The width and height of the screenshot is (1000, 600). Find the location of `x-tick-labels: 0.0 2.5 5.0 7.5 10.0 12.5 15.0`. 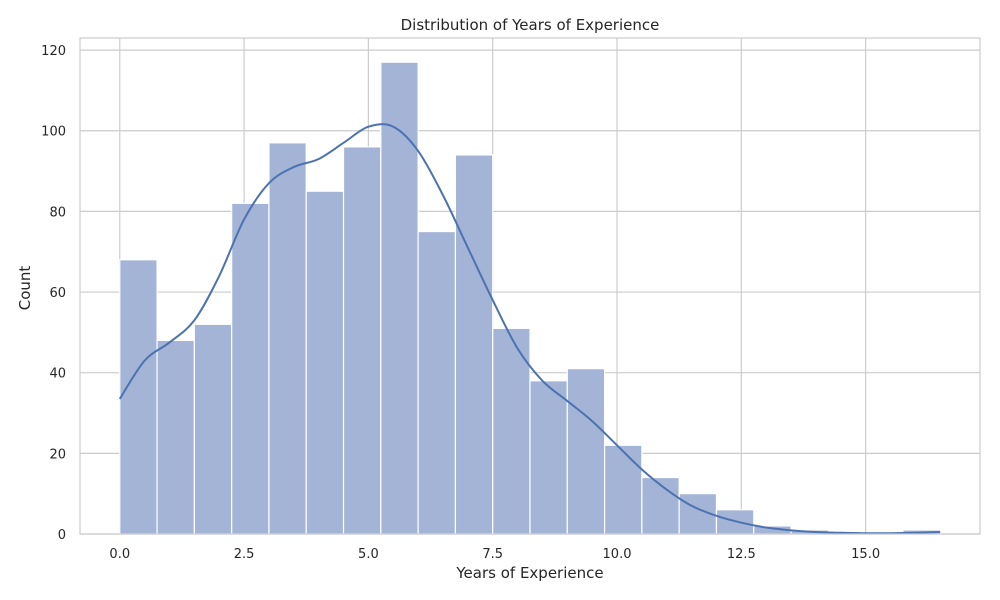

x-tick-labels: 0.0 2.5 5.0 7.5 10.0 12.5 15.0 is located at coordinates (494, 554).